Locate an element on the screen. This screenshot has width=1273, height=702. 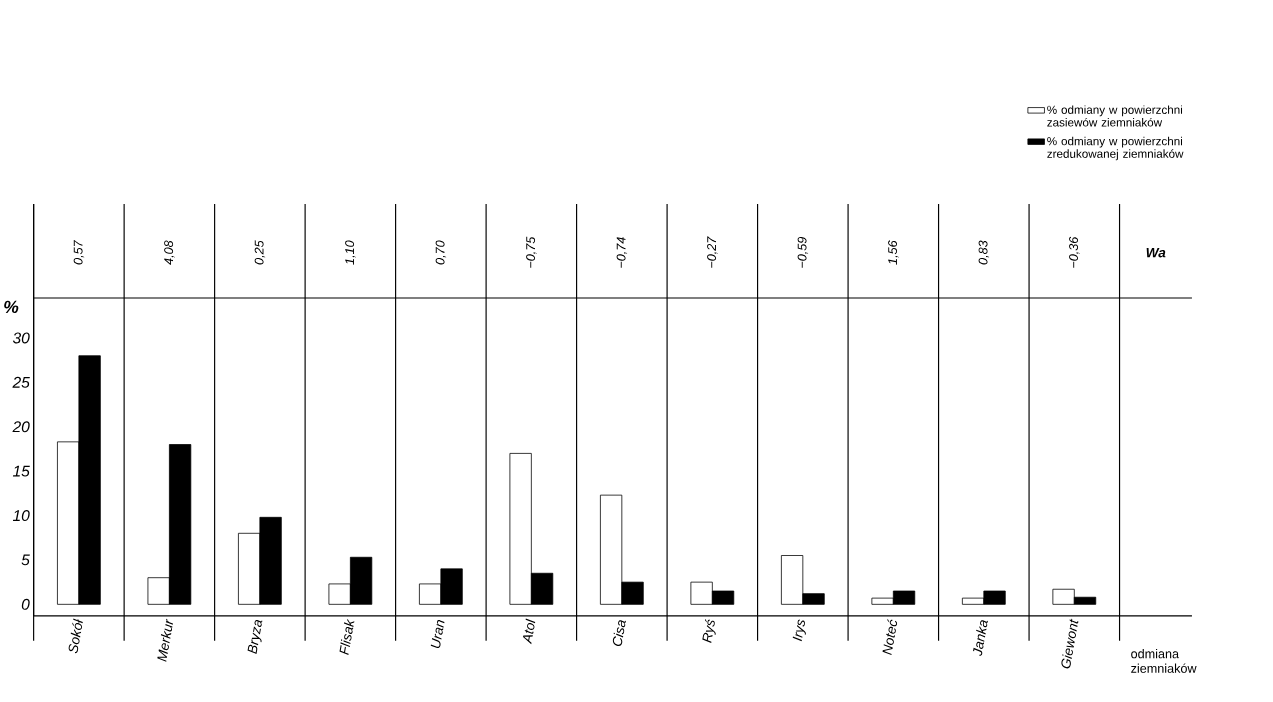
x-tick-label: Cisa is located at coordinates (619, 633).